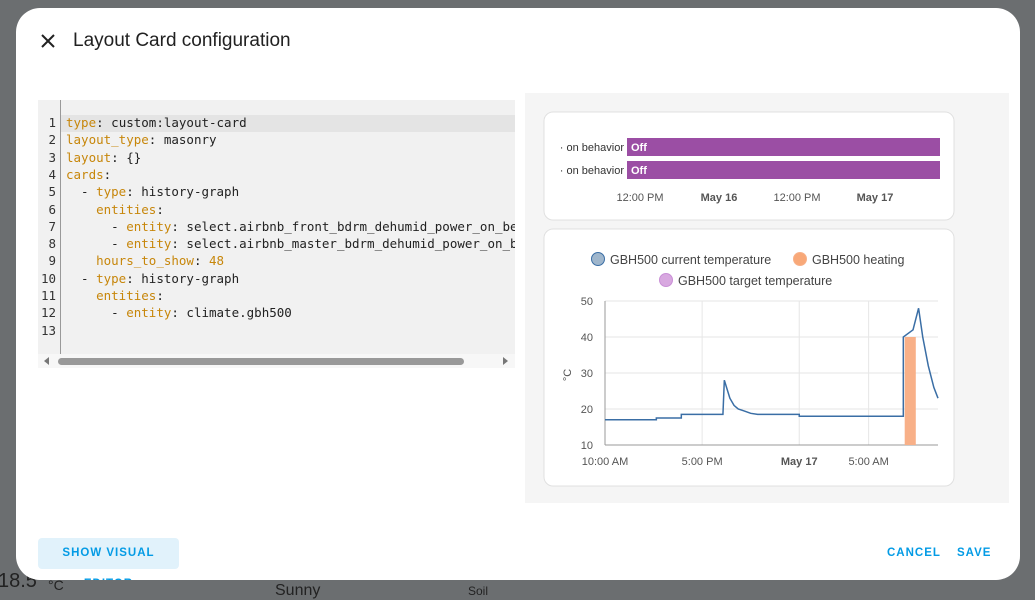 The image size is (1035, 600). Describe the element at coordinates (261, 361) in the screenshot. I see `scroll-thumb` at that location.